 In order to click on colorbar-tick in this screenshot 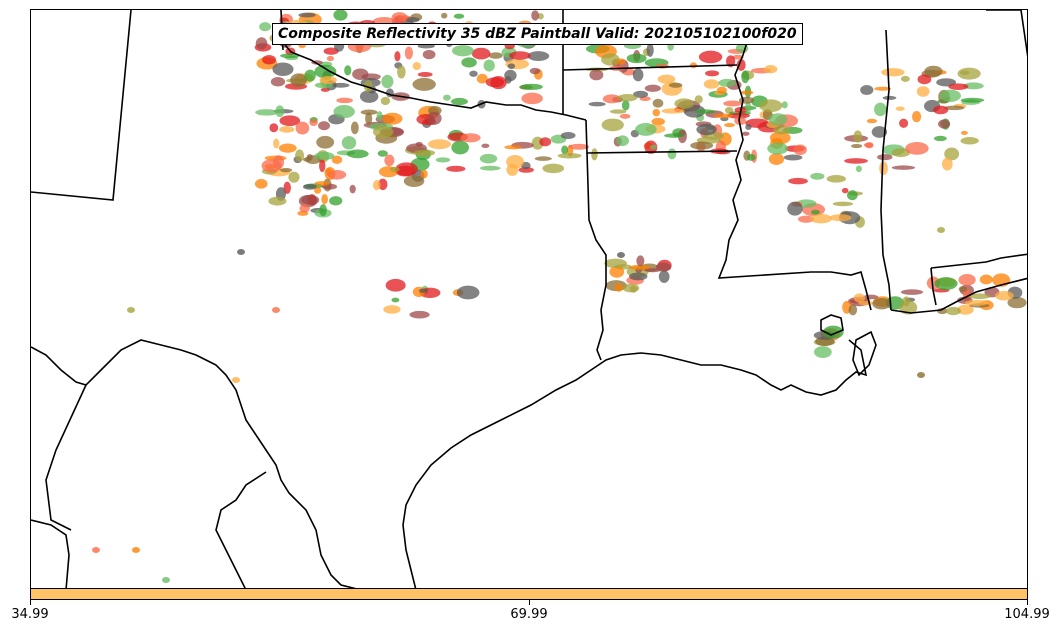, I will do `click(1027, 602)`.